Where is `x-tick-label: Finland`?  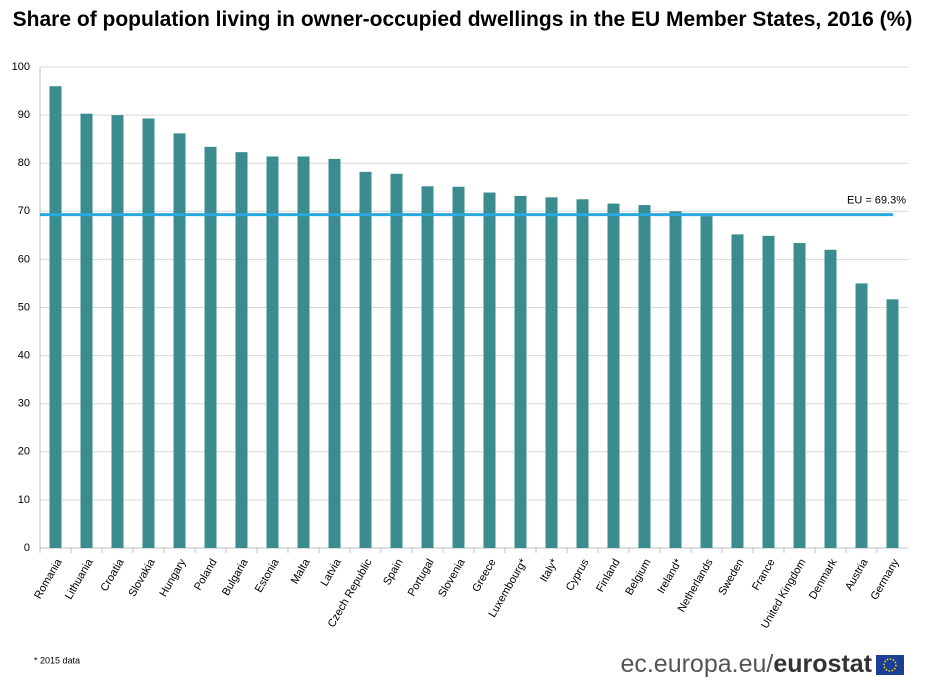 x-tick-label: Finland is located at coordinates (608, 575).